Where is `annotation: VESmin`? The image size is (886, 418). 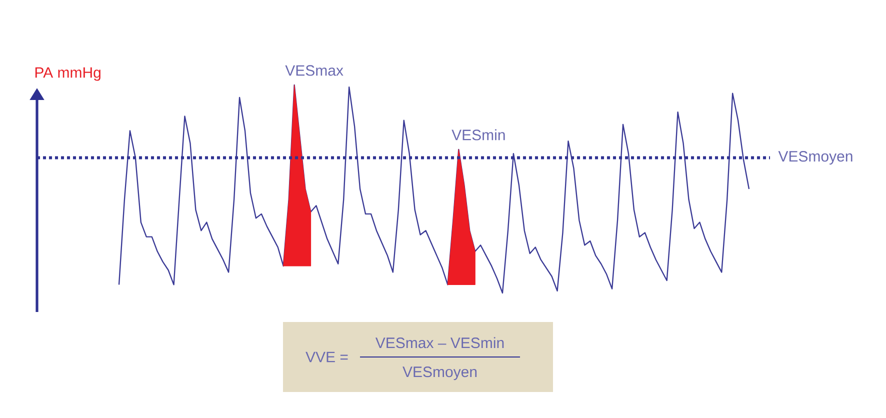 annotation: VESmin is located at coordinates (478, 134).